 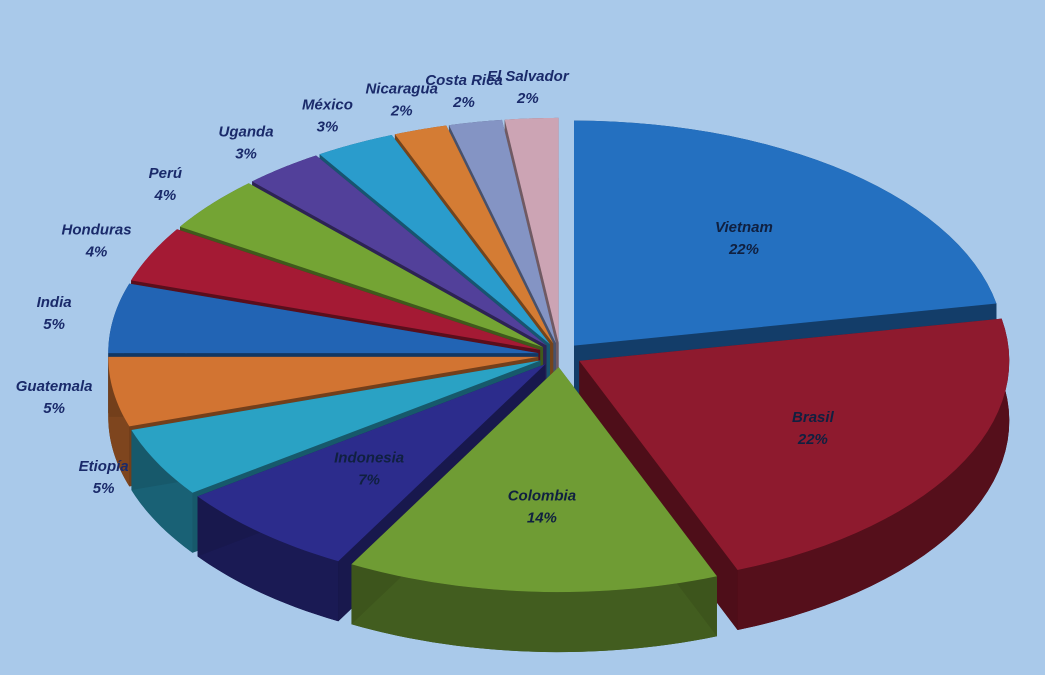 What do you see at coordinates (327, 105) in the screenshot?
I see `slice-label: México` at bounding box center [327, 105].